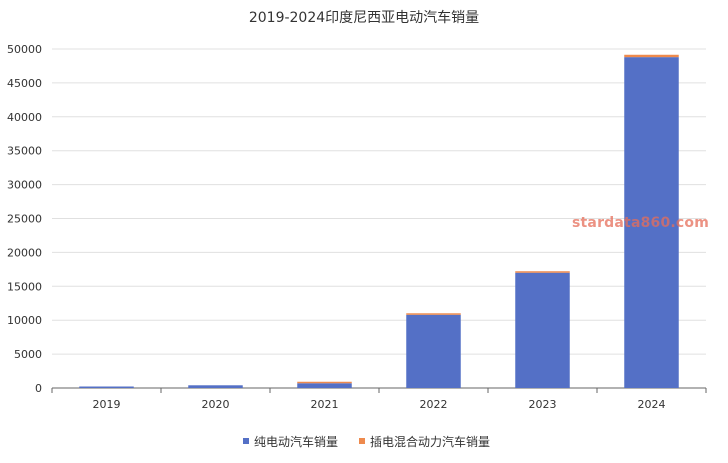 The height and width of the screenshot is (463, 728). What do you see at coordinates (24, 49) in the screenshot?
I see `y-tick-label: 50000` at bounding box center [24, 49].